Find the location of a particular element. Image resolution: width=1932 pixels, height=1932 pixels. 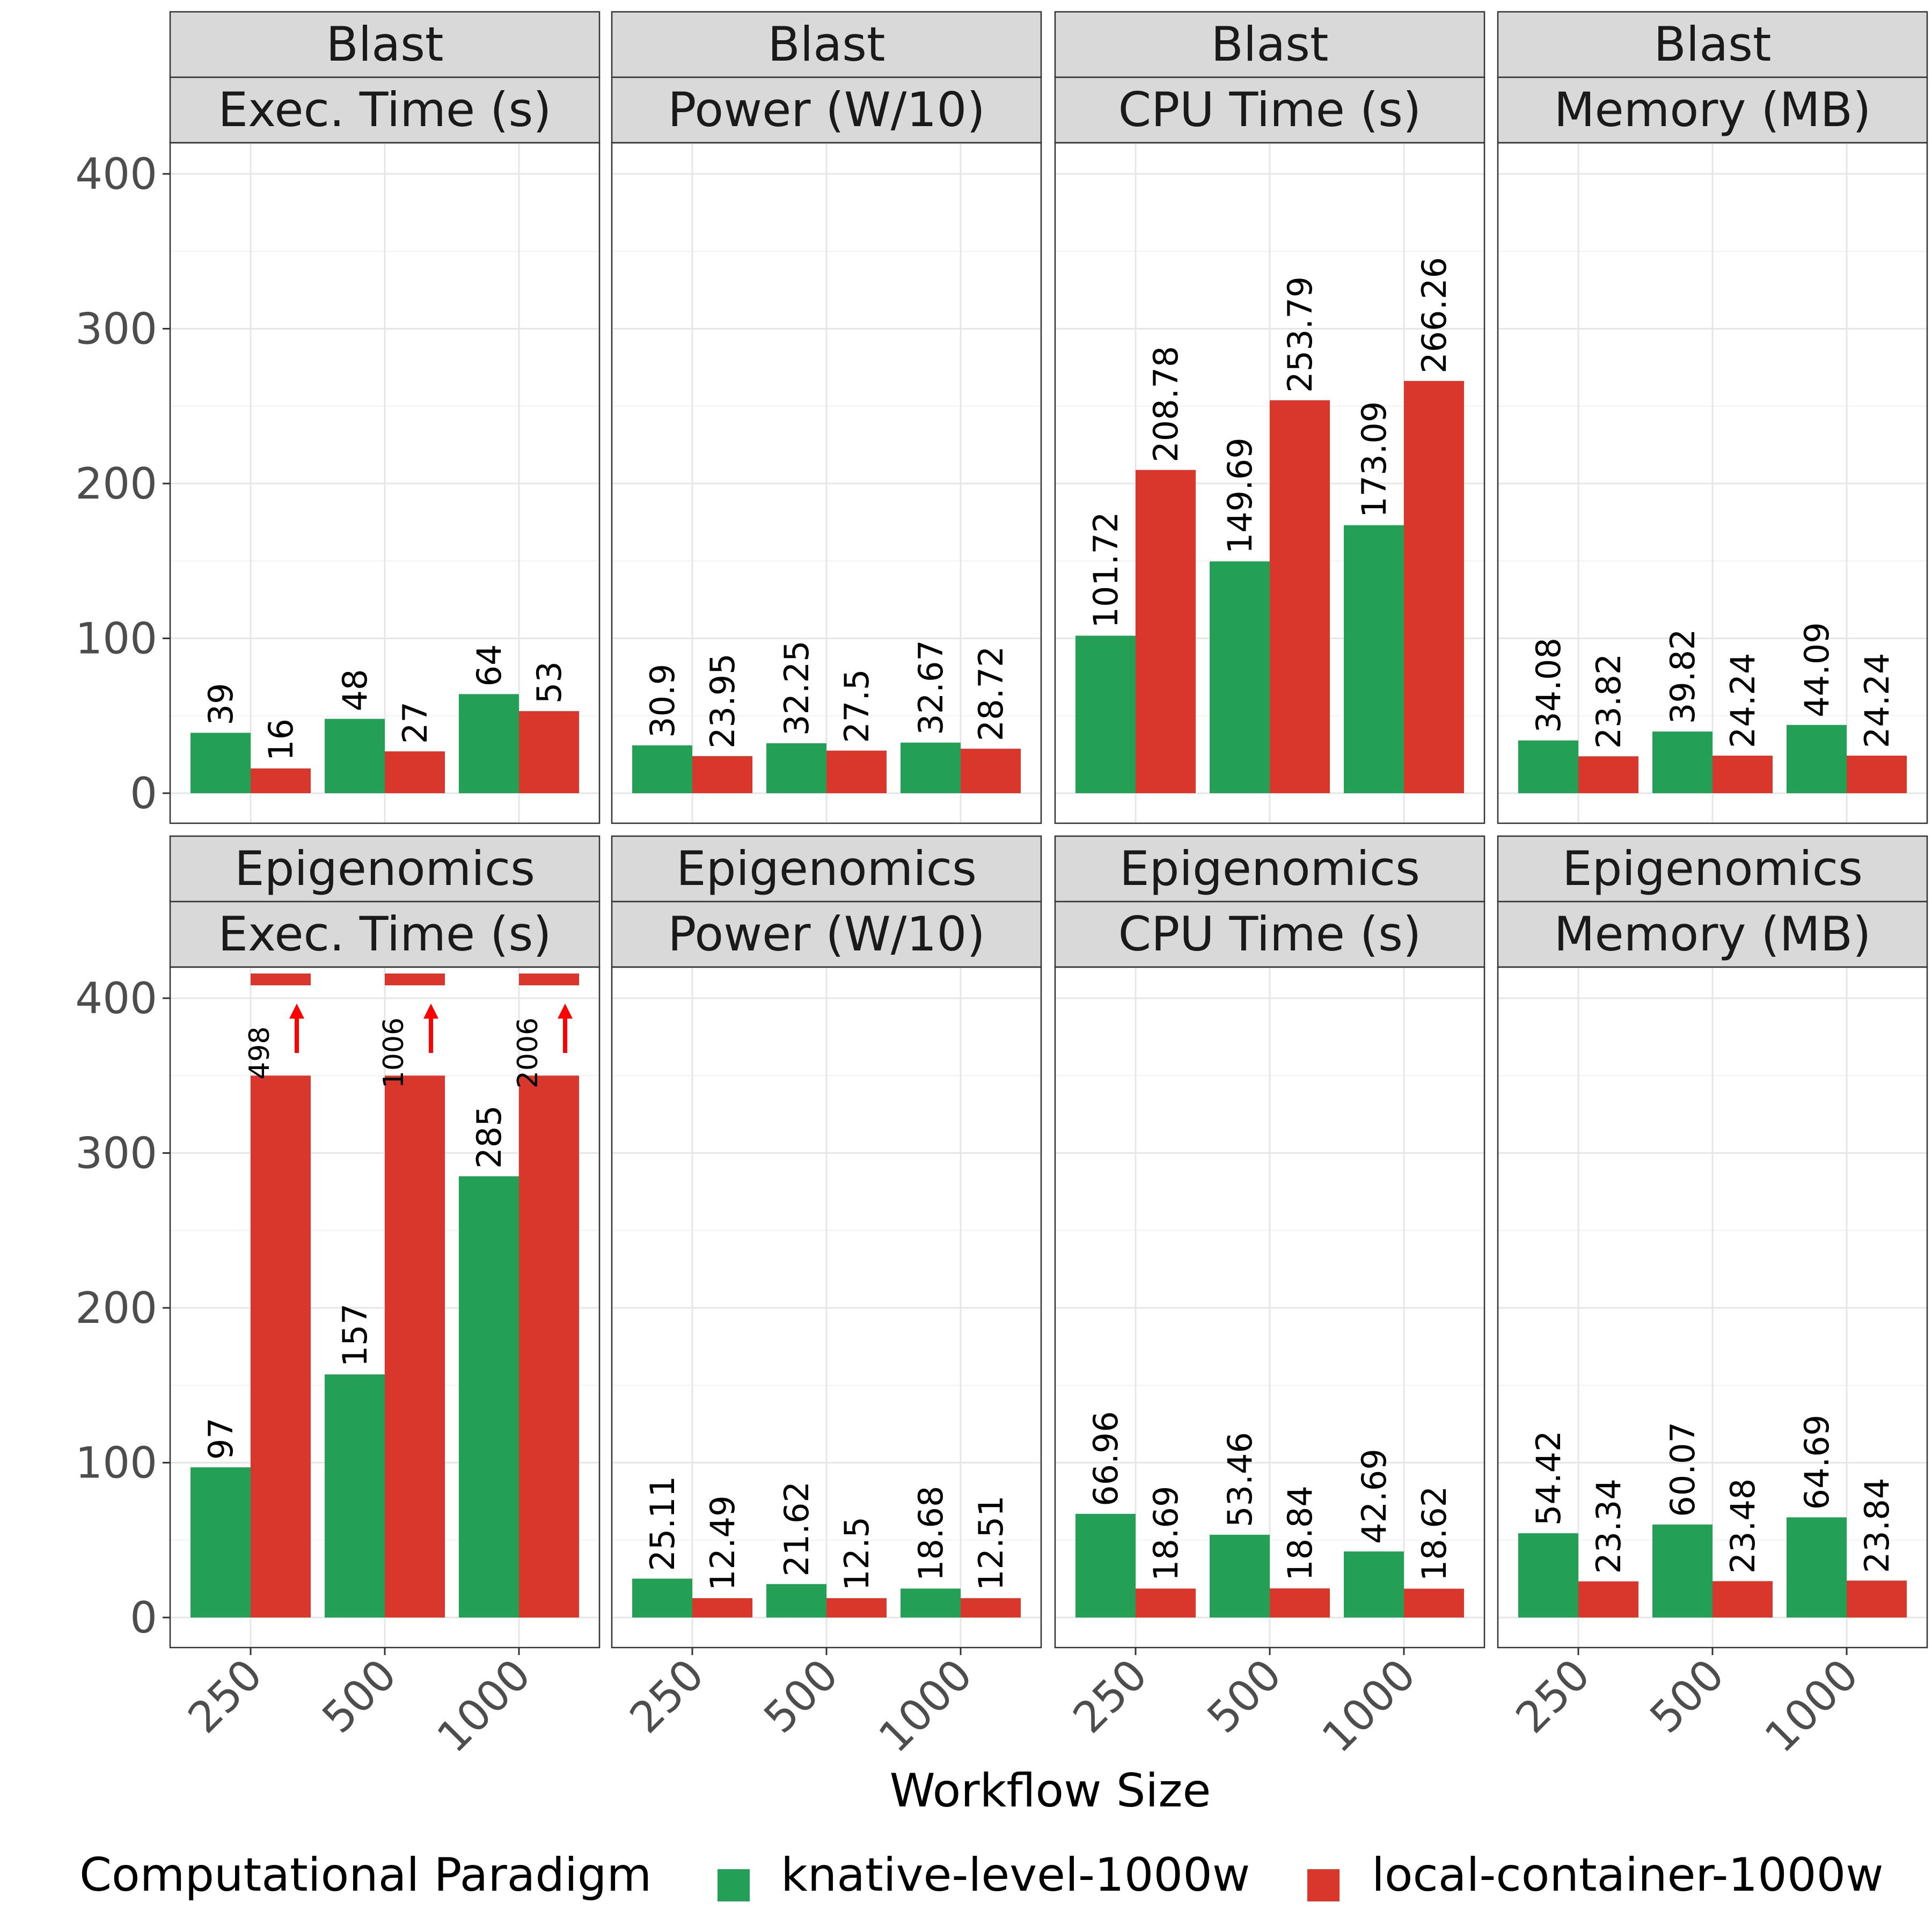

bar-value-label: 39 is located at coordinates (220, 704).